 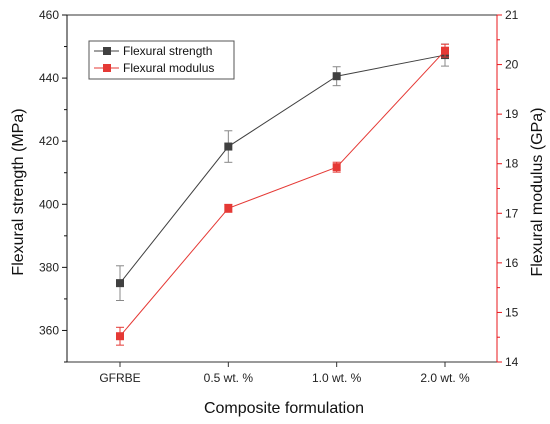 I want to click on legend-marker-strength, so click(x=107, y=51).